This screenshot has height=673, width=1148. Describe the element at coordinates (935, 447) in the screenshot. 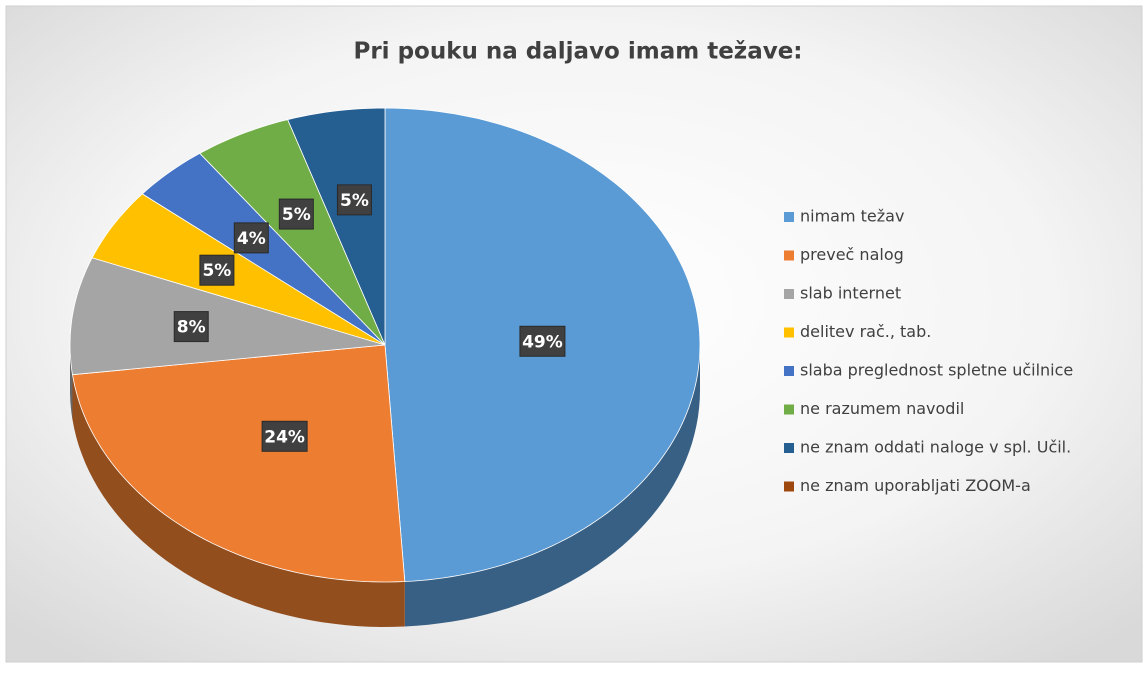

I see `legend-label: ne znam oddati naloge v spl. Učil.` at that location.